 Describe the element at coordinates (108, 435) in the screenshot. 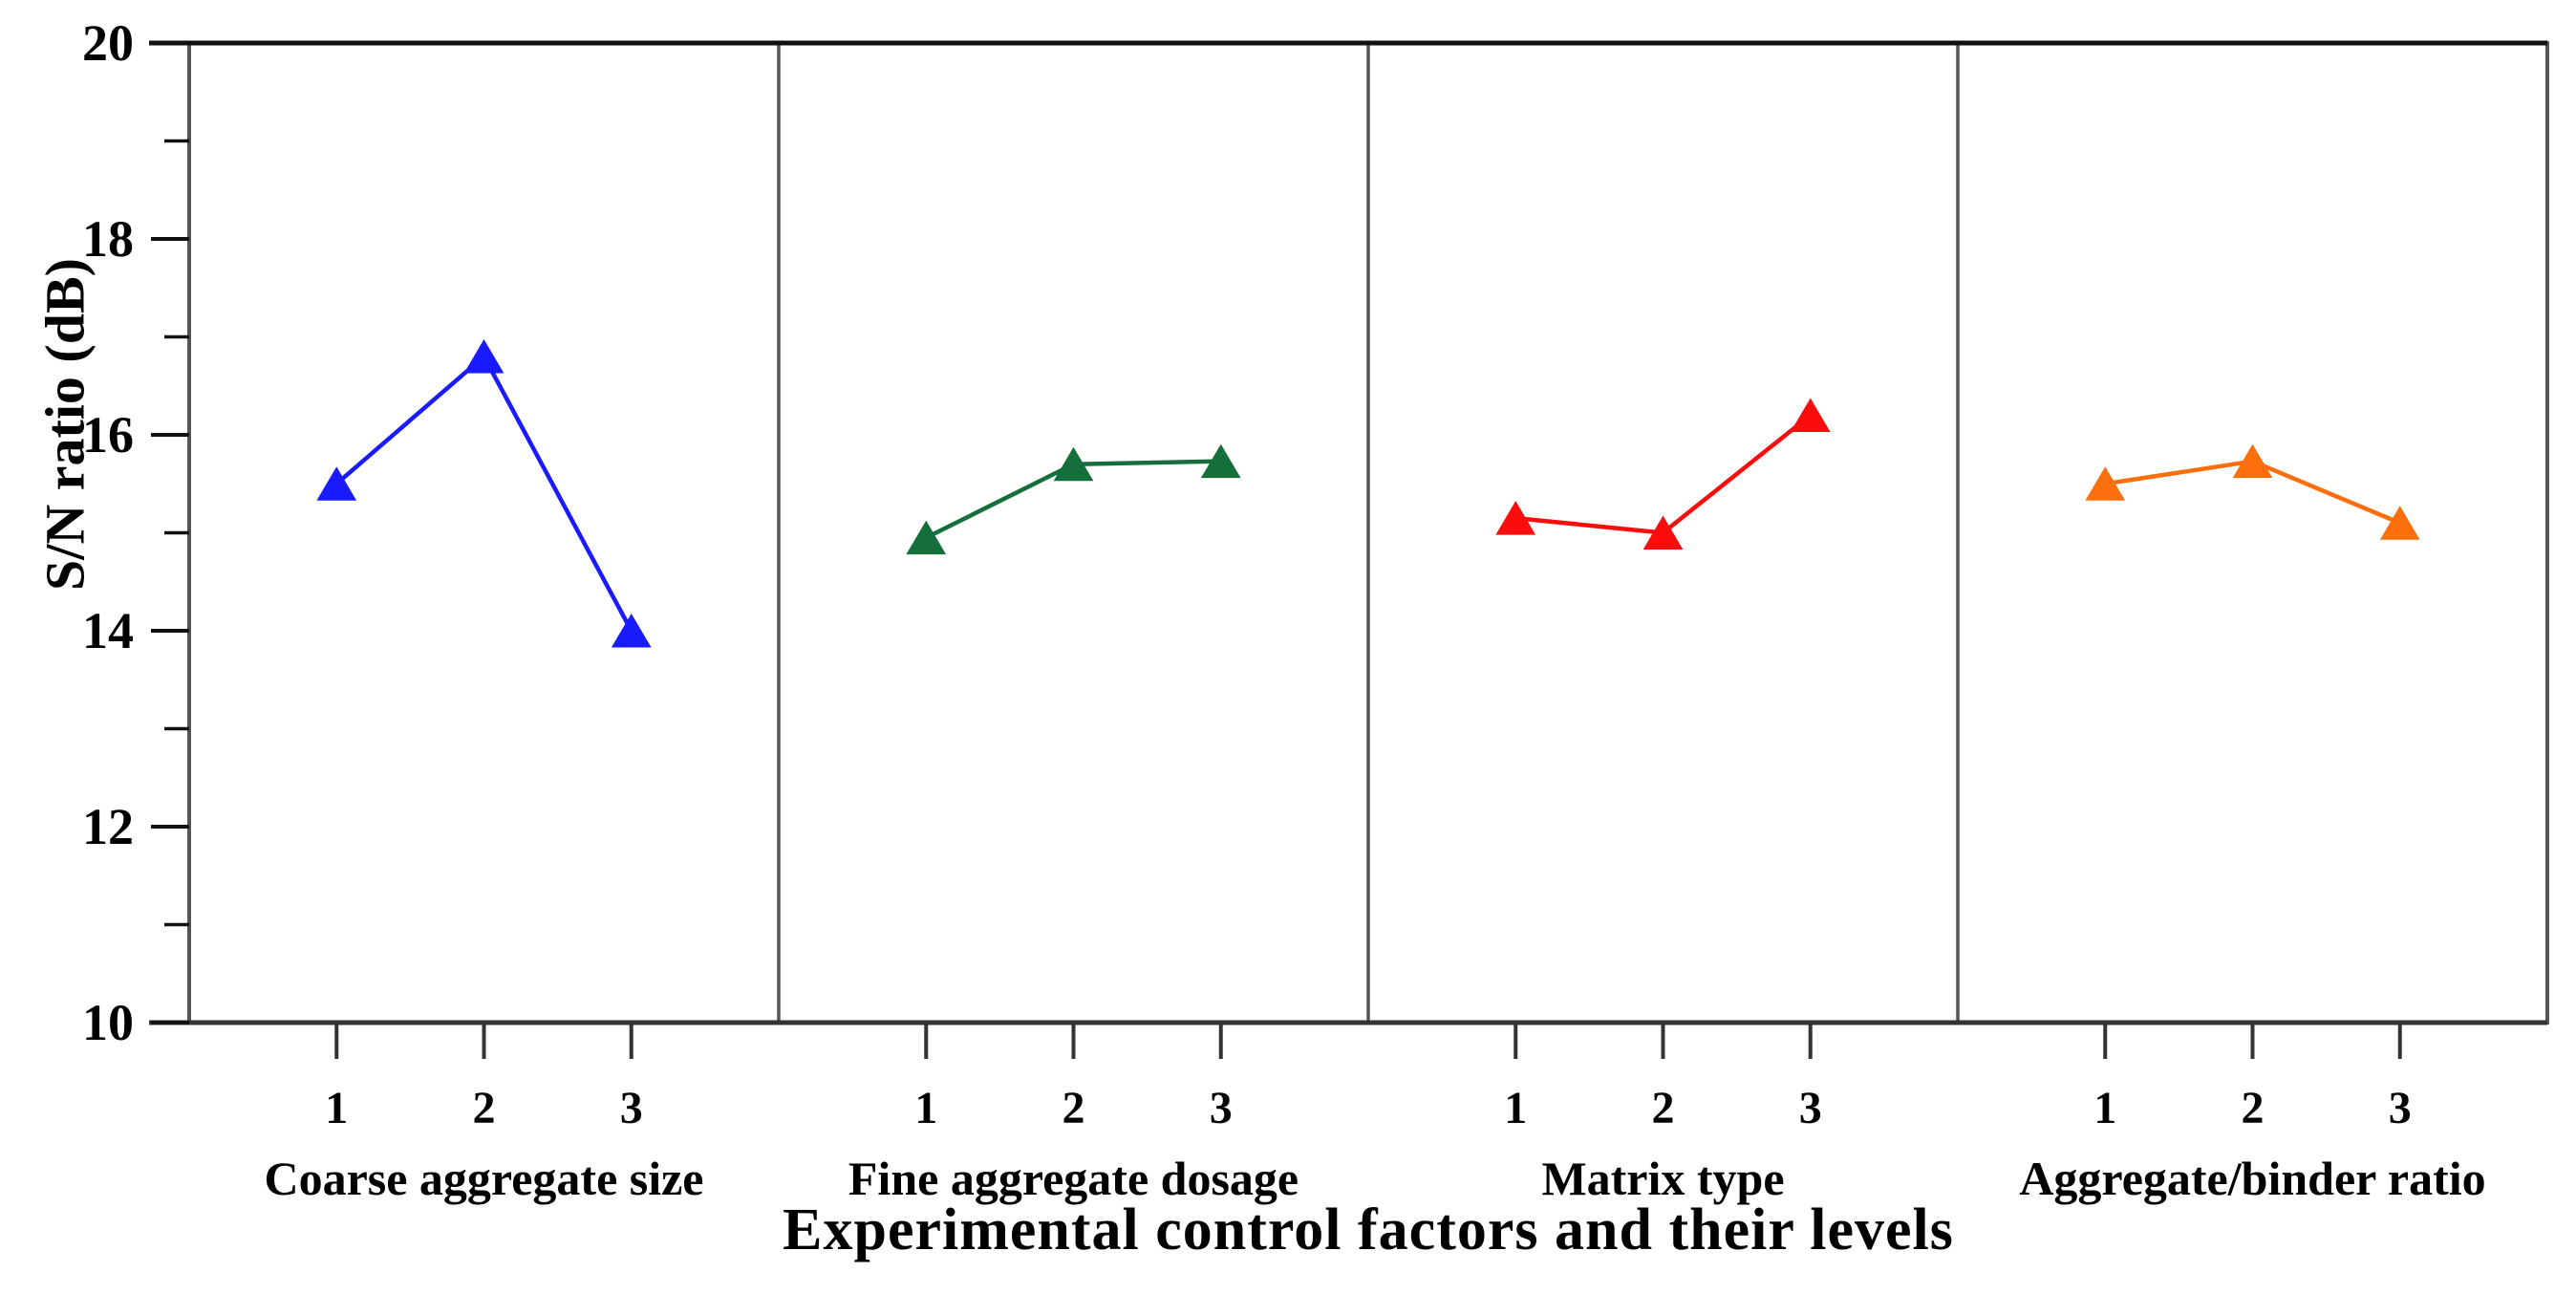

I see `y-tick-label: 16` at that location.